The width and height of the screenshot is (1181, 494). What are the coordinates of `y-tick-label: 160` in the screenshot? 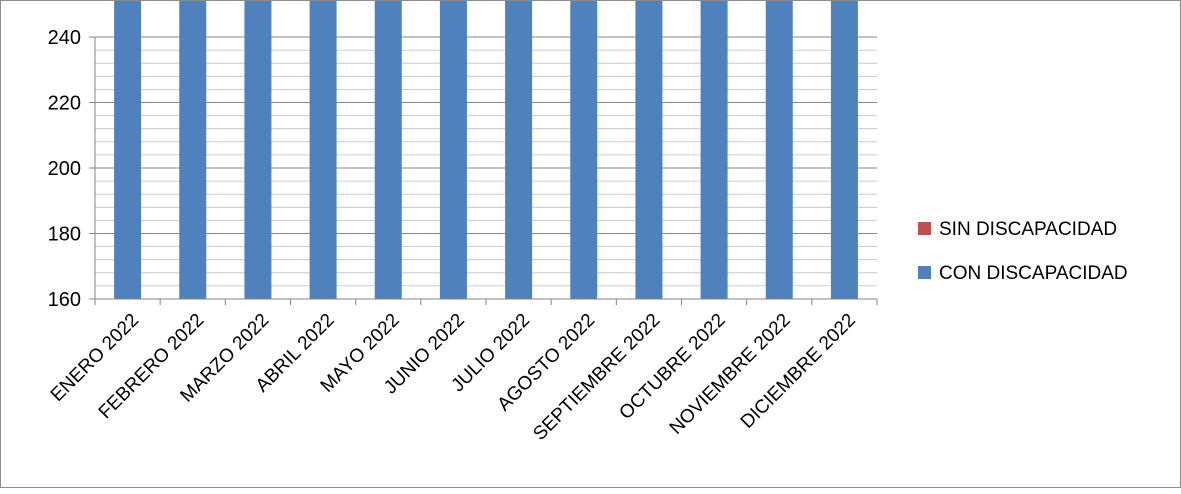 It's located at (64, 300).